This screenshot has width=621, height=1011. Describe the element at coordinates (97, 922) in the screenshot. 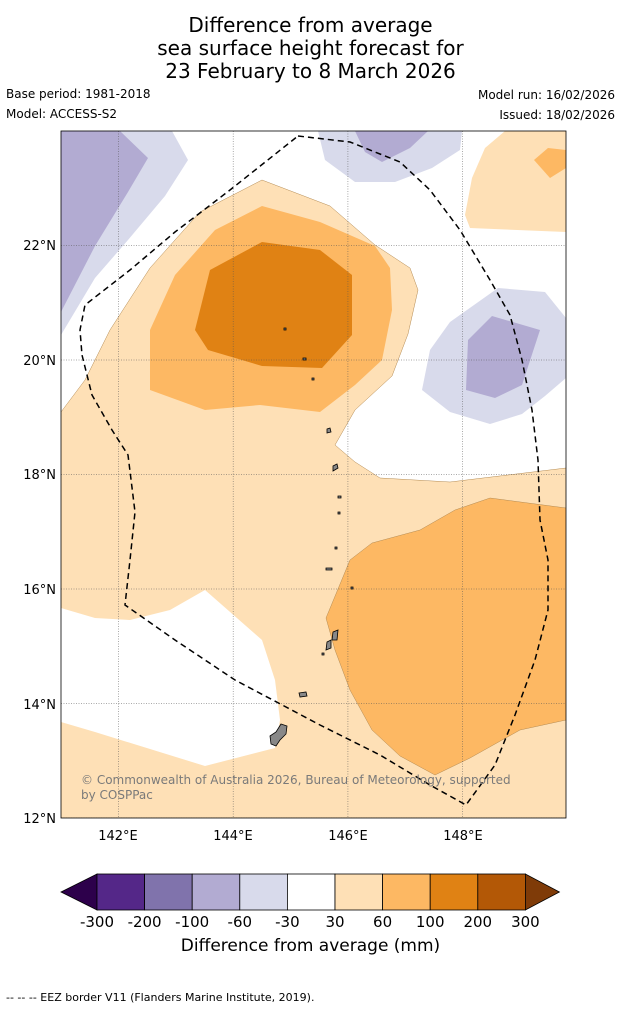

I see `colorbar-tick-0: -300` at that location.